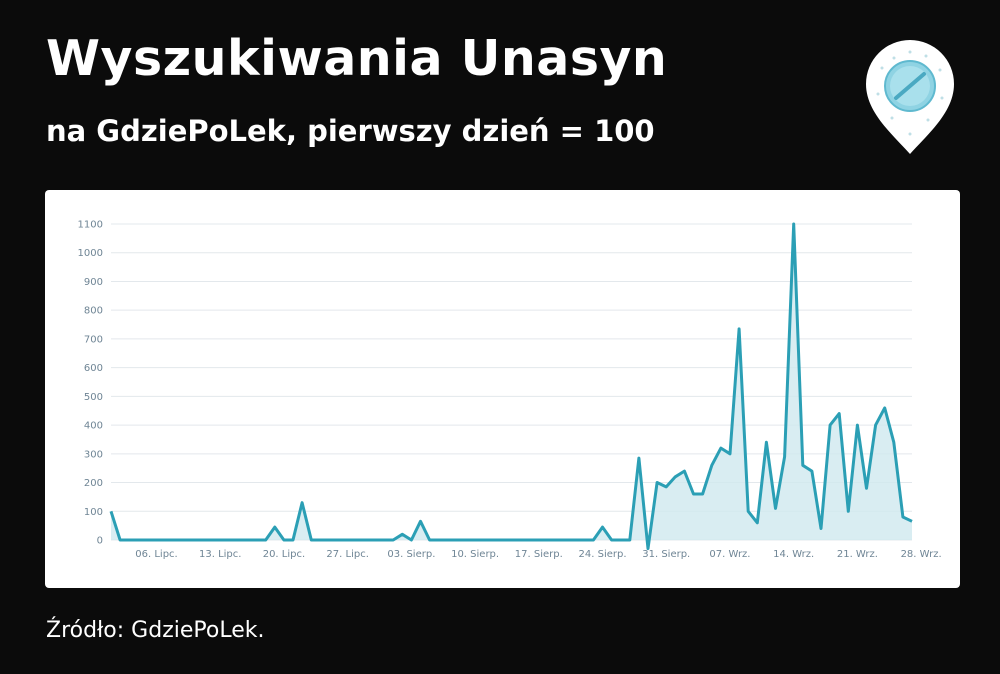 The height and width of the screenshot is (674, 1000). I want to click on y-tick-label: 1000, so click(90, 253).